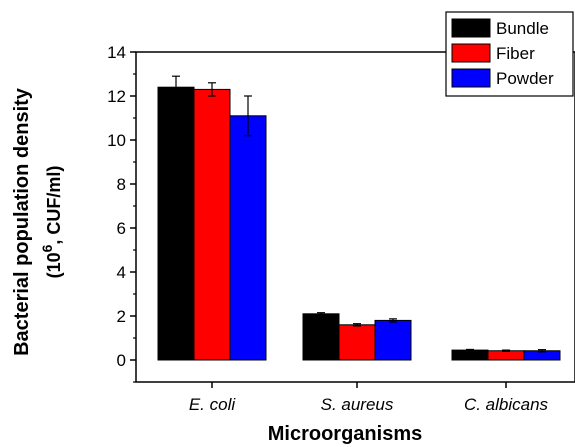 This screenshot has height=447, width=575. What do you see at coordinates (213, 404) in the screenshot?
I see `x-tick-label: E. coli` at bounding box center [213, 404].